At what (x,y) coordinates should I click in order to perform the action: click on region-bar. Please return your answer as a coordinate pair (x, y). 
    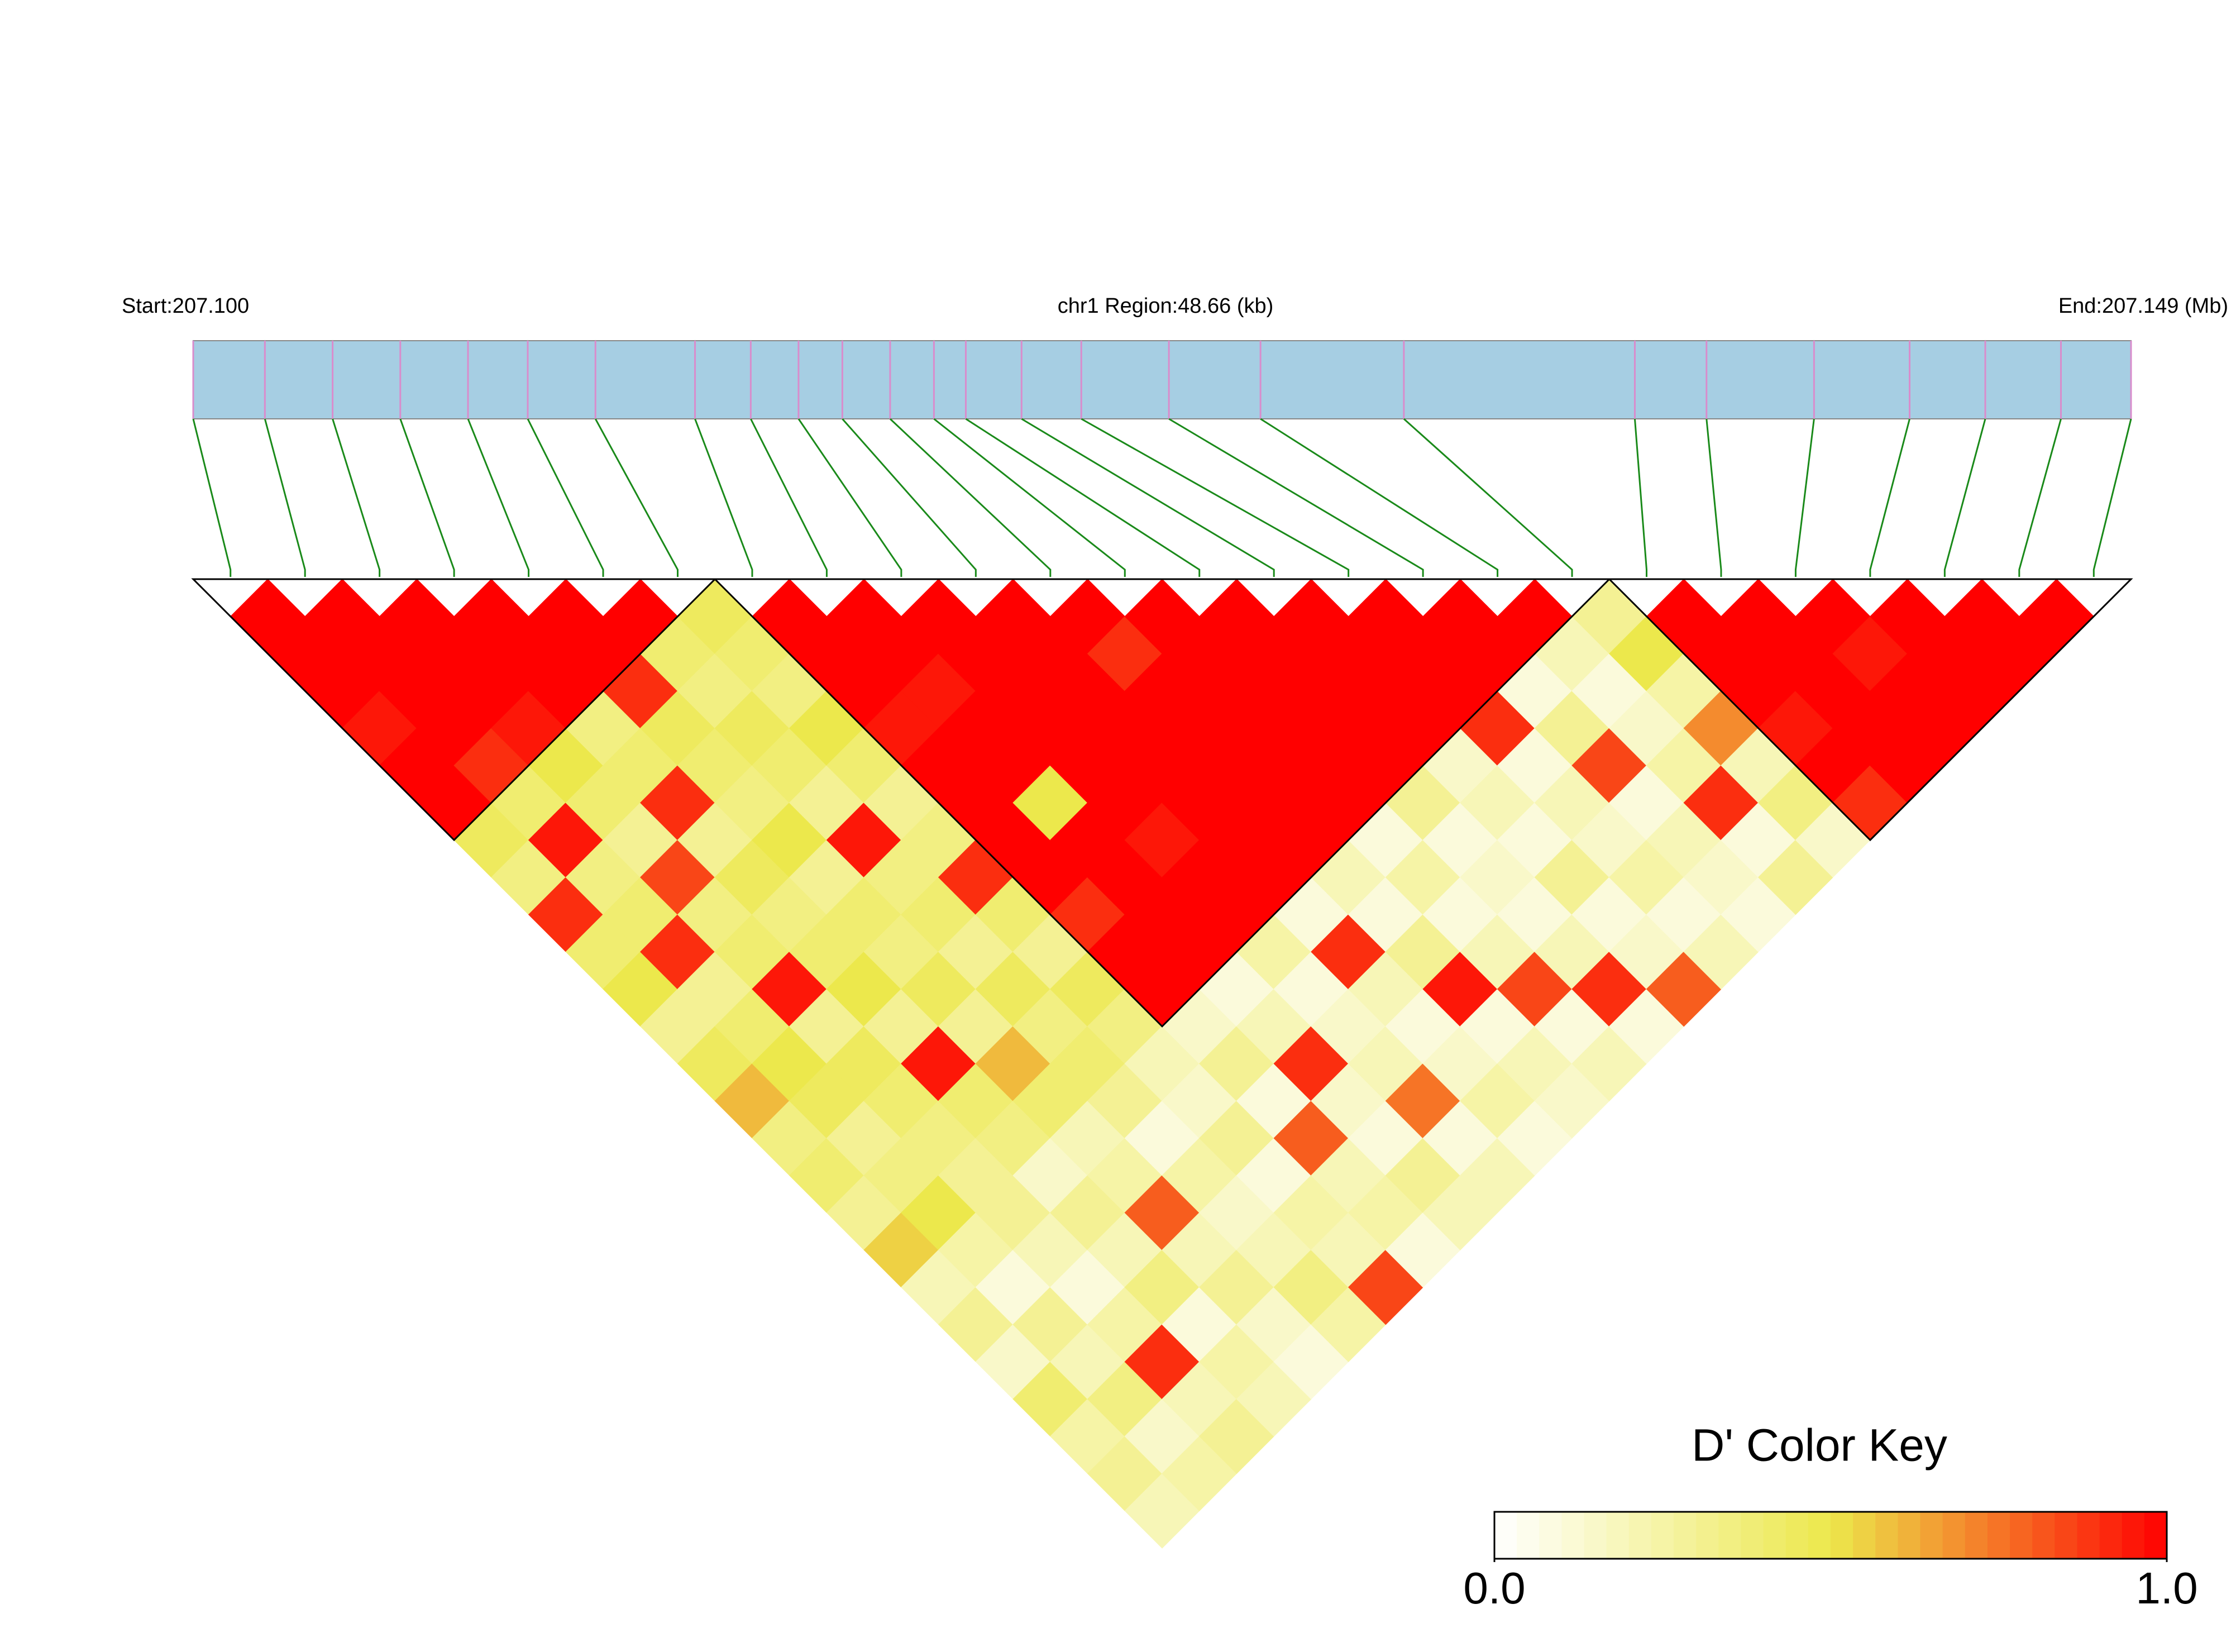
    Looking at the image, I should click on (1162, 379).